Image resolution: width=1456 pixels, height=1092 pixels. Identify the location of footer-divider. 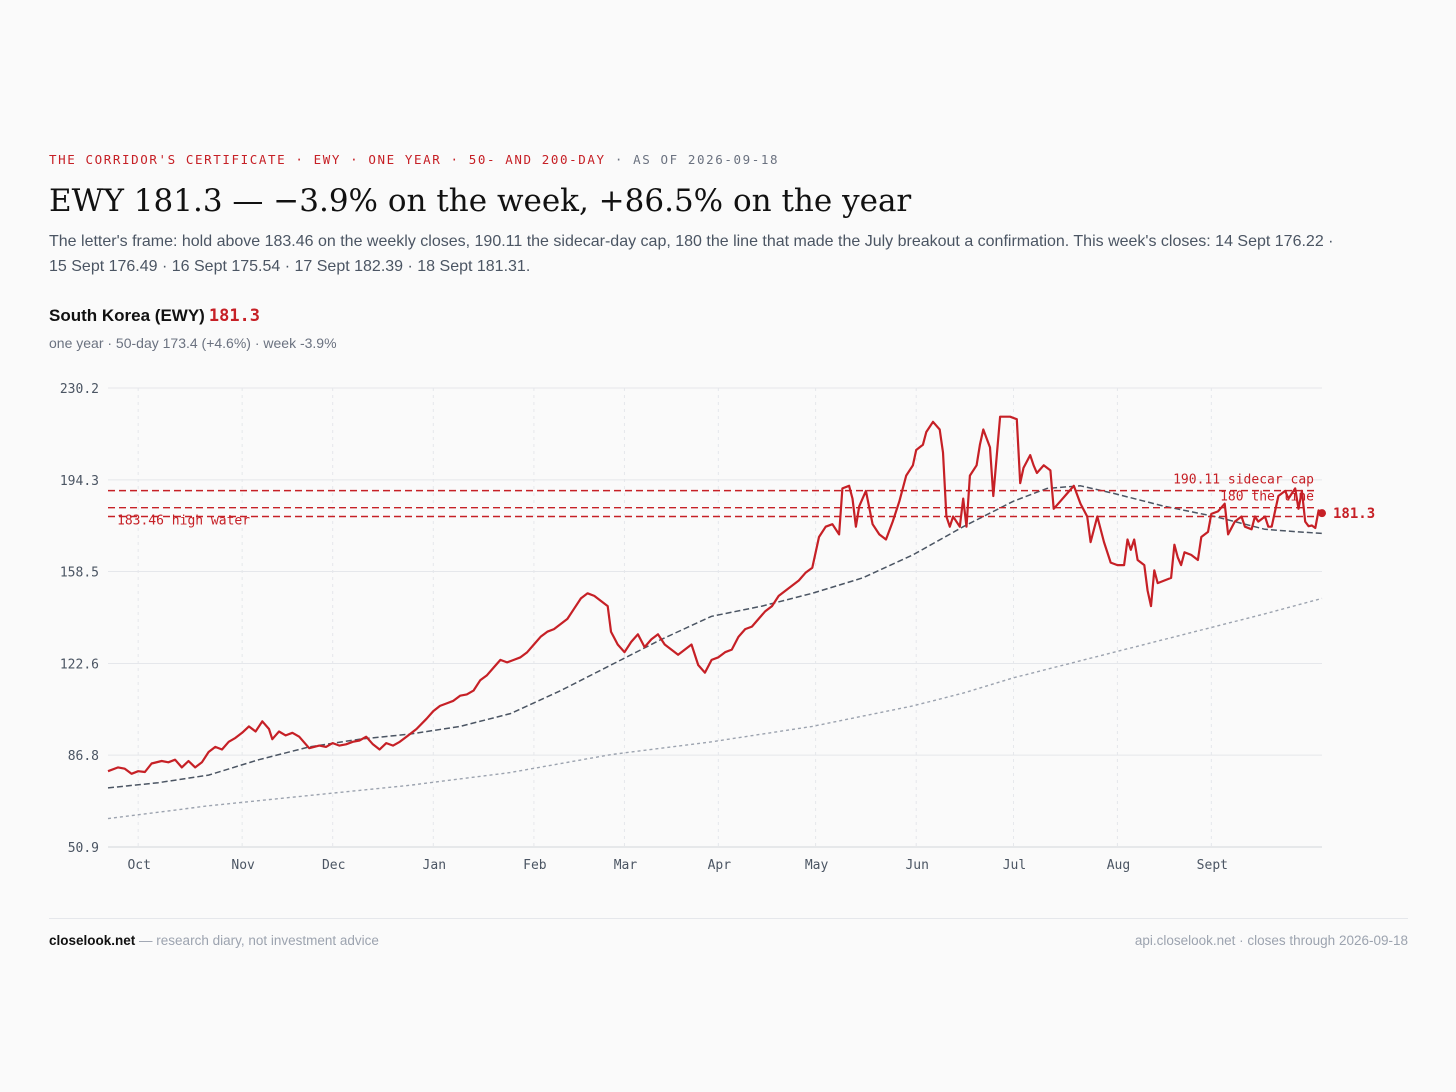
(728, 918).